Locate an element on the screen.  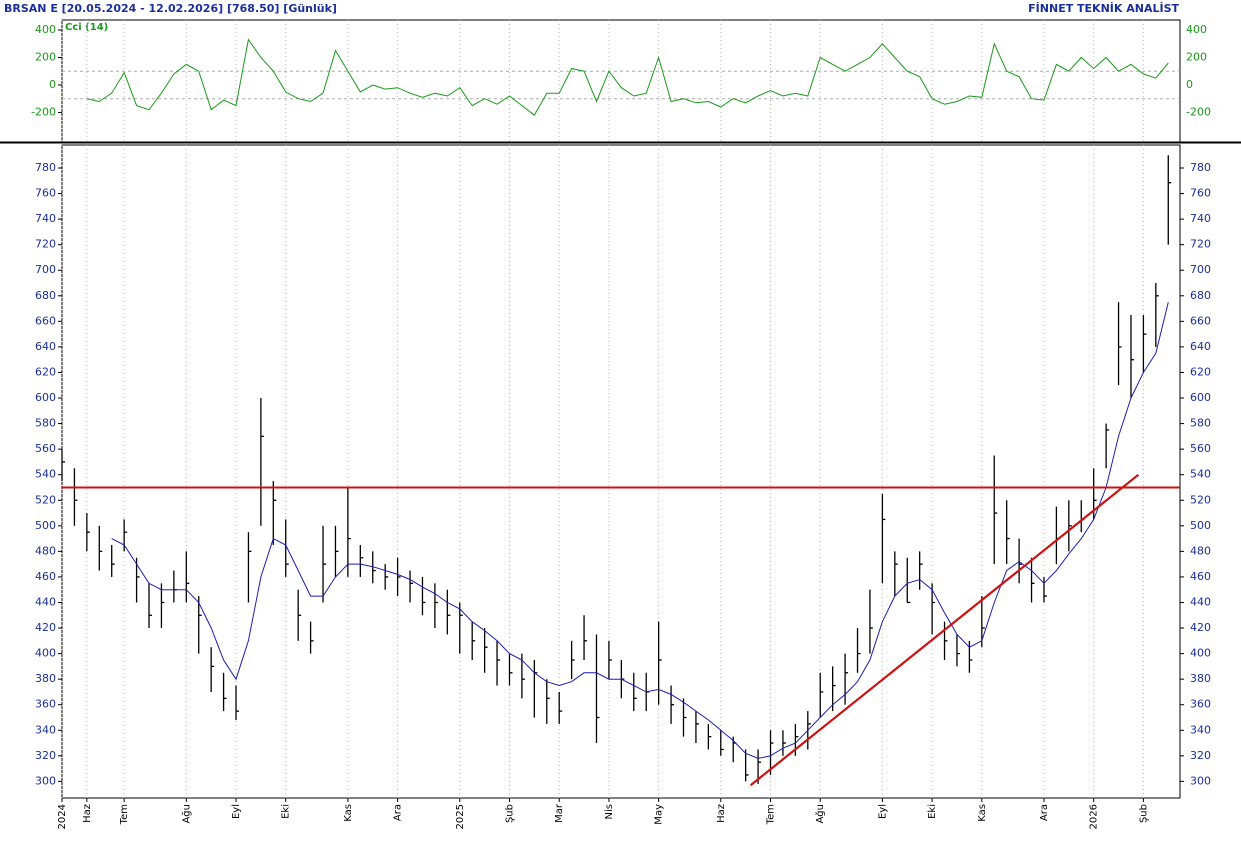
x-tick-label: Nis is located at coordinates (609, 811).